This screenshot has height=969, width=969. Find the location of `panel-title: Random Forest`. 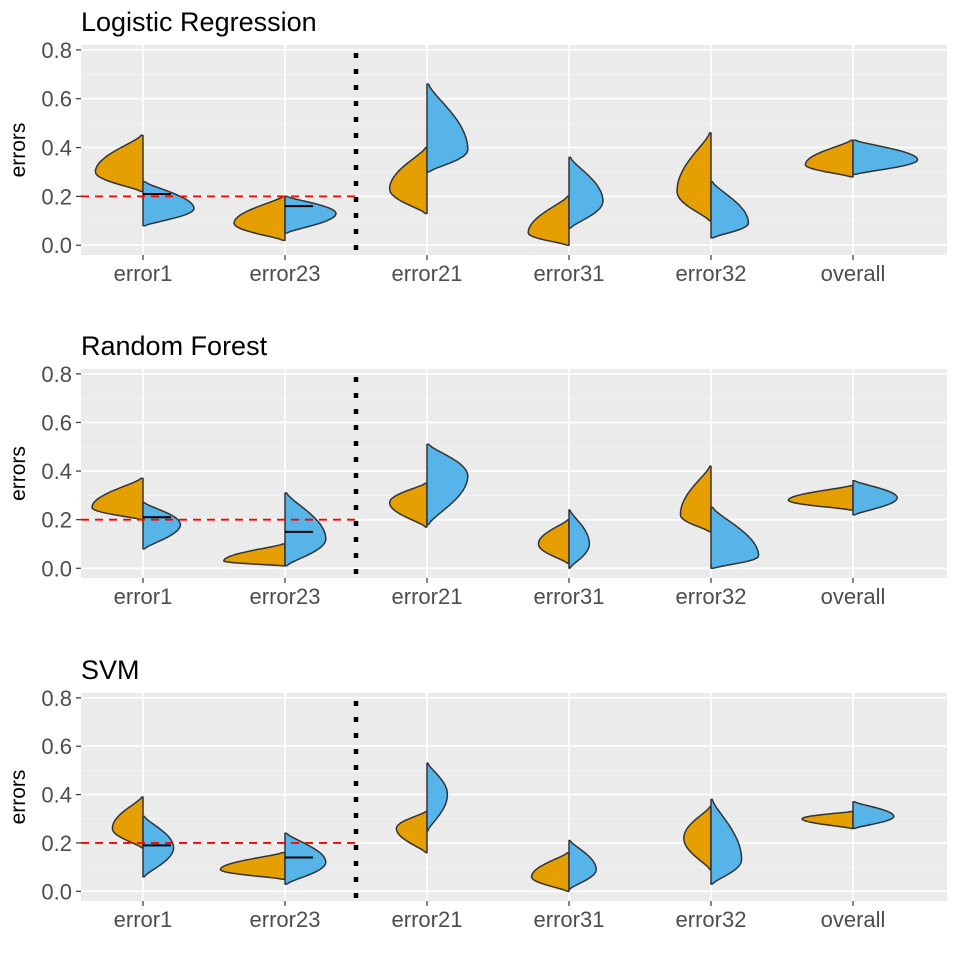

panel-title: Random Forest is located at coordinates (174, 346).